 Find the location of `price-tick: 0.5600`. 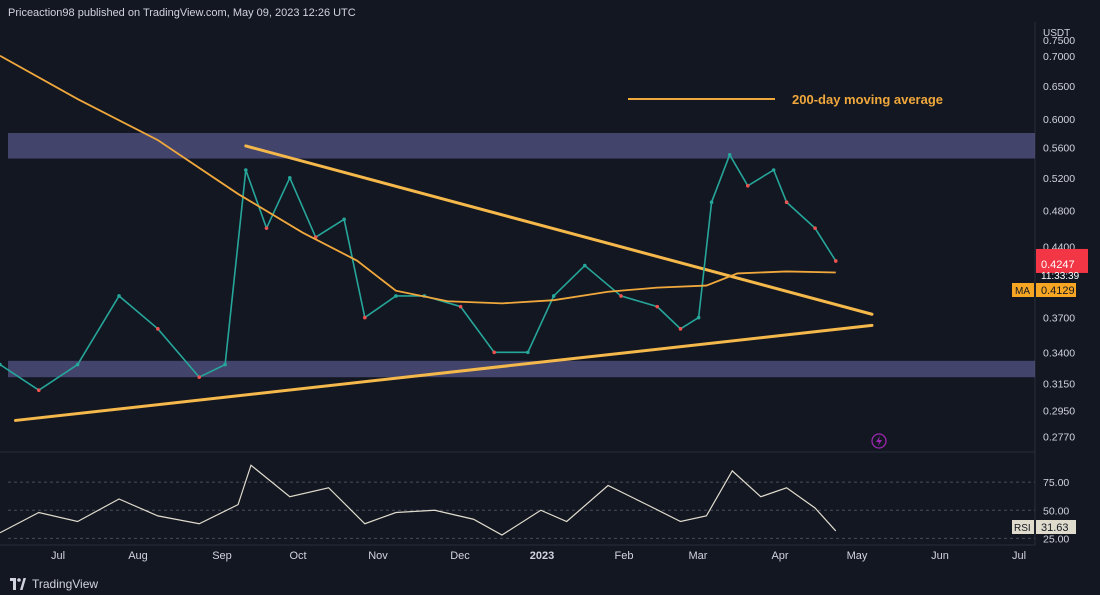

price-tick: 0.5600 is located at coordinates (1059, 148).